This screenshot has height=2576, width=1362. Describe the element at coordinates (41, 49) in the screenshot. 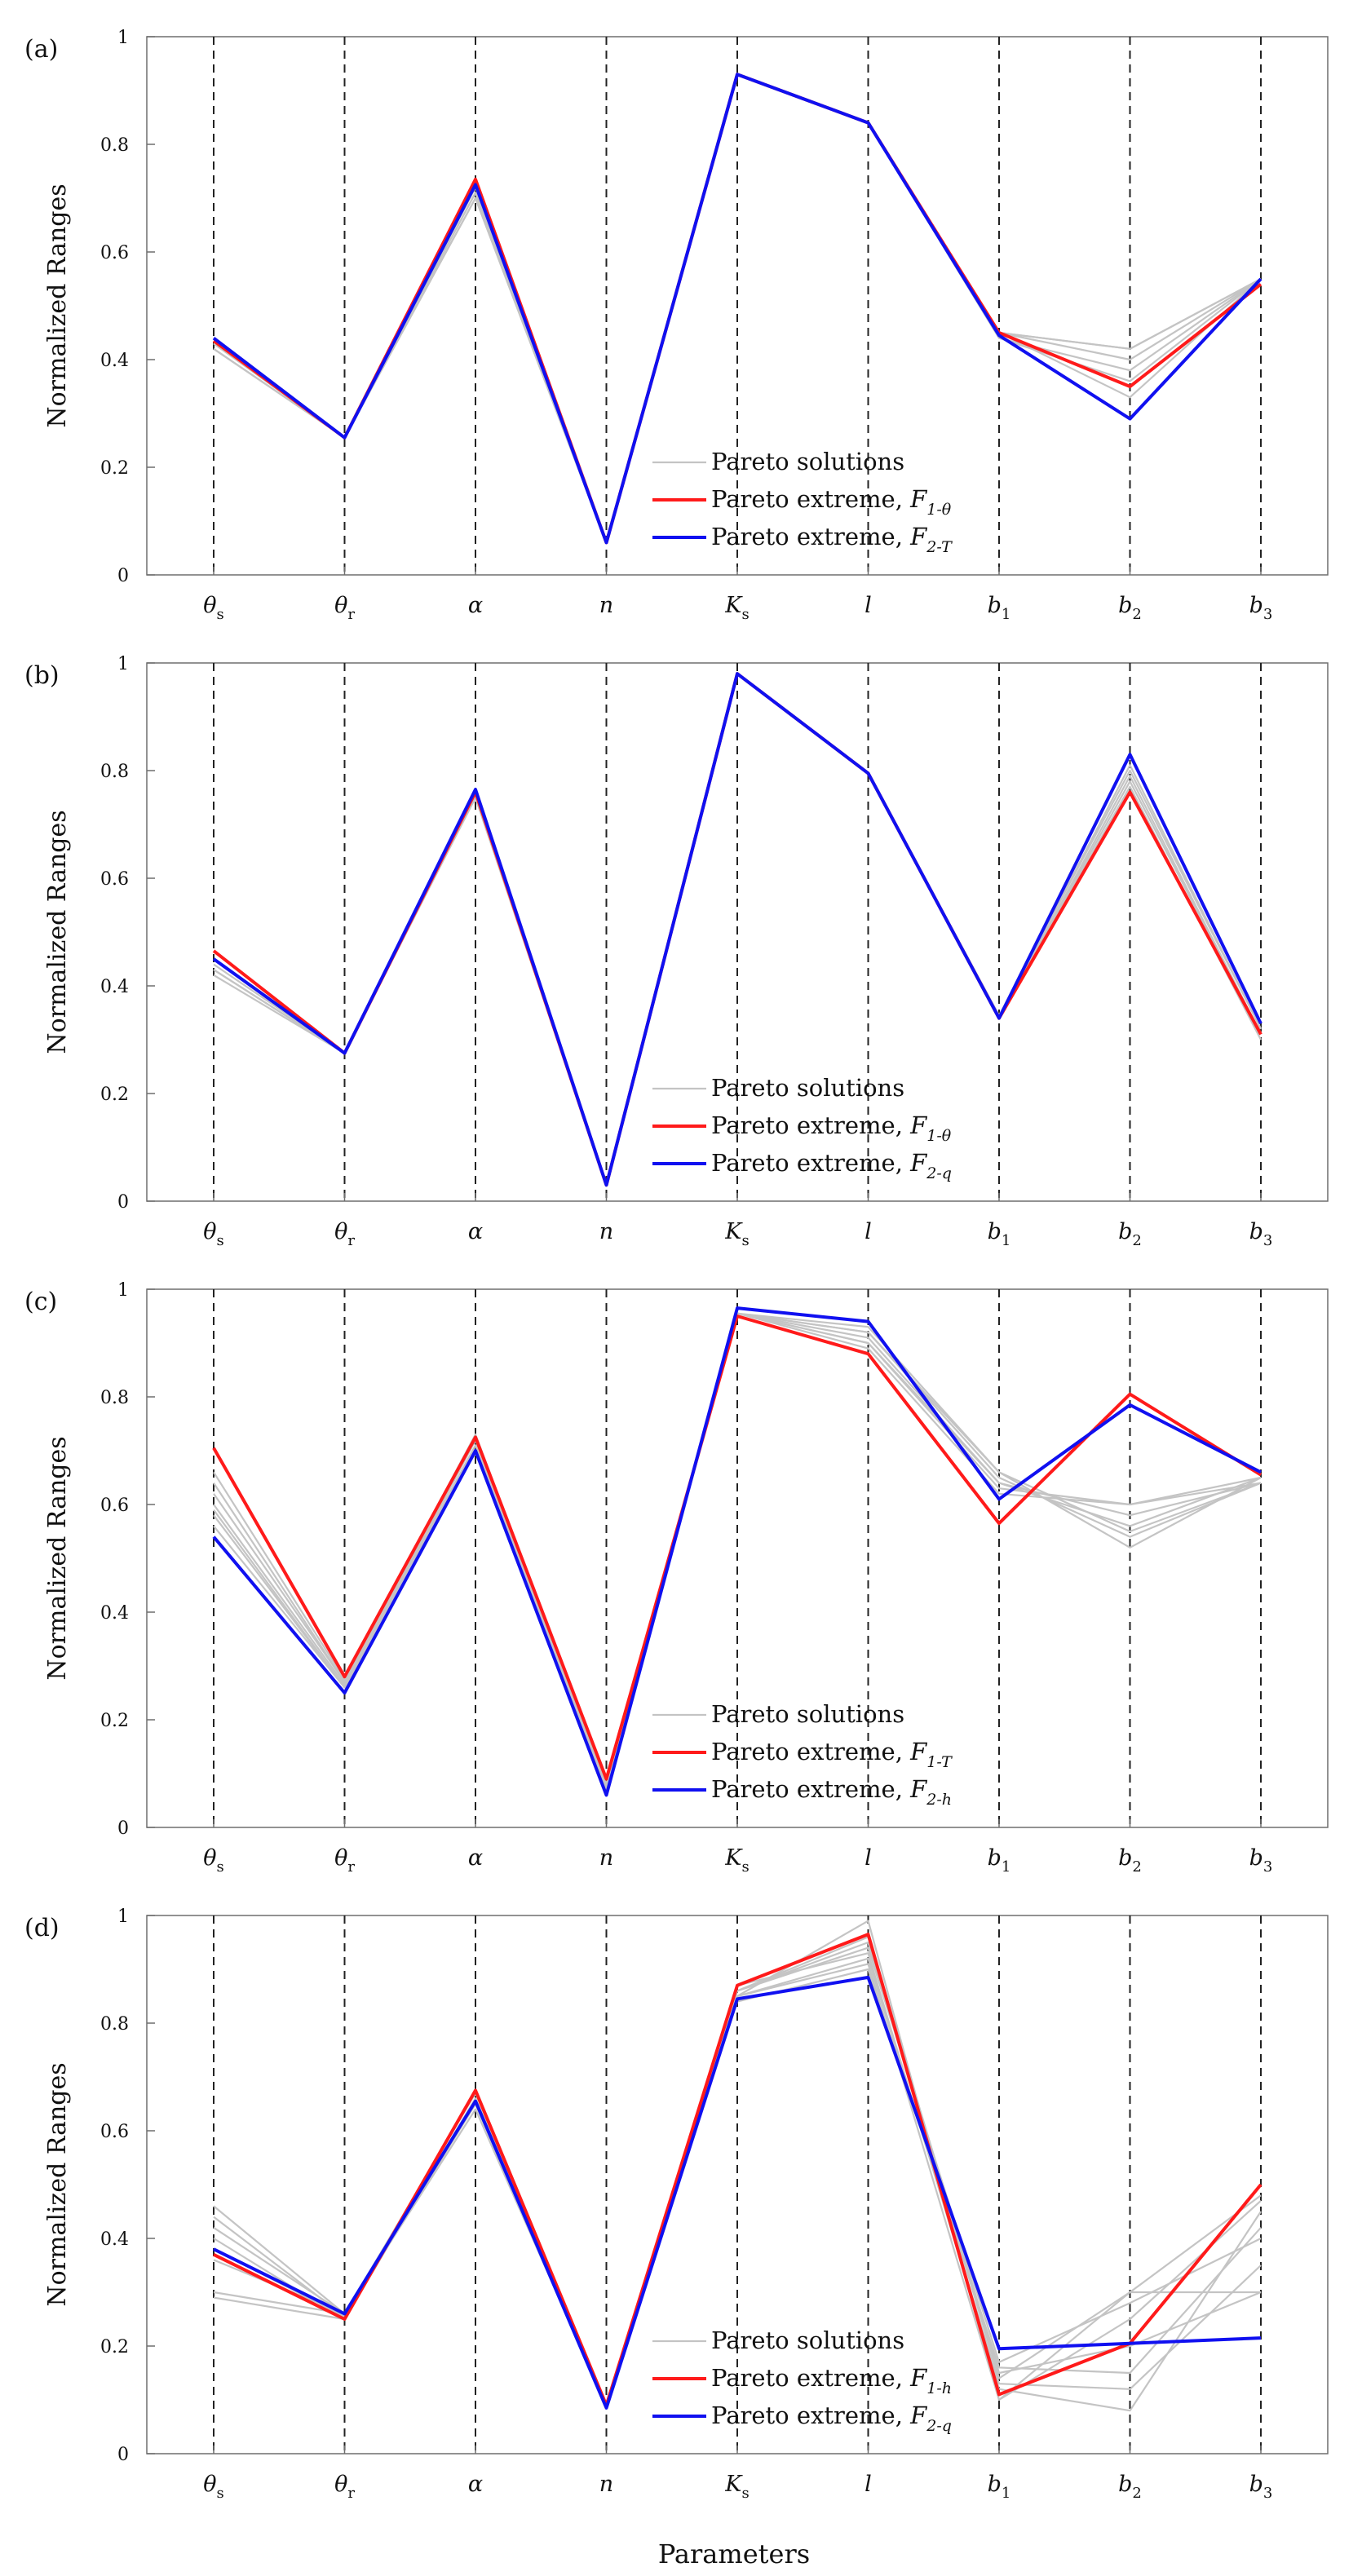

I see `panel-label: (a)` at that location.